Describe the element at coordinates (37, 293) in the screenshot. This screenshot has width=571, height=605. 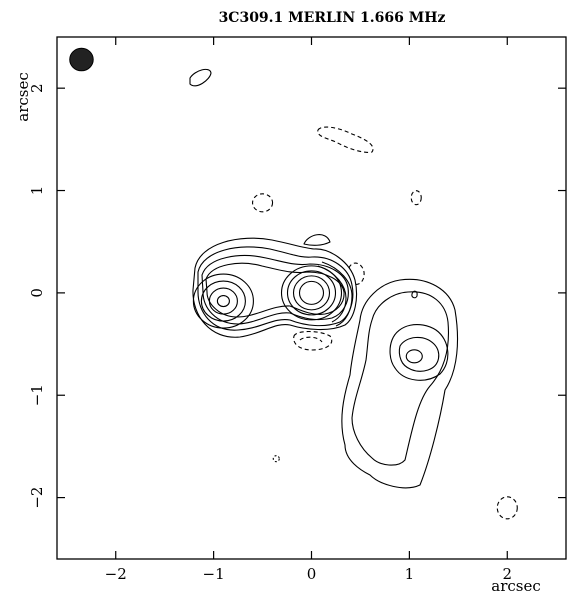
I see `y-tick-label: 0` at that location.